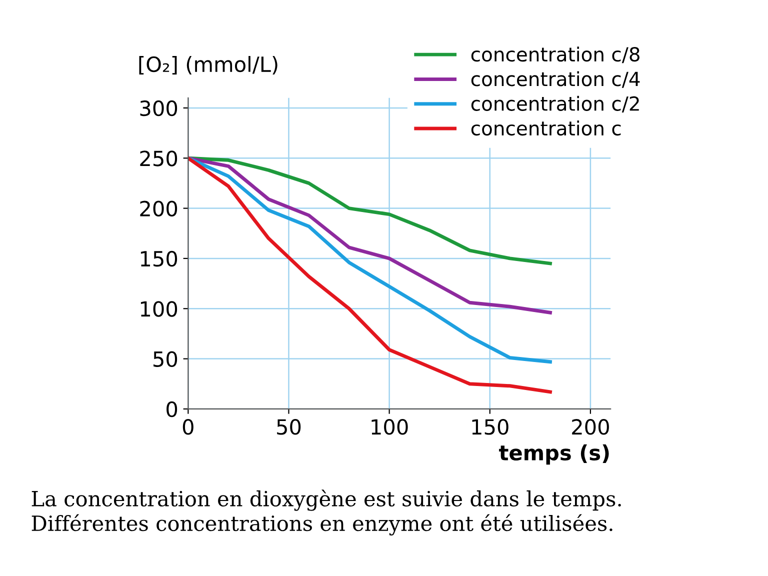 The height and width of the screenshot is (576, 768). What do you see at coordinates (166, 359) in the screenshot?
I see `y-tick-label: 50` at bounding box center [166, 359].